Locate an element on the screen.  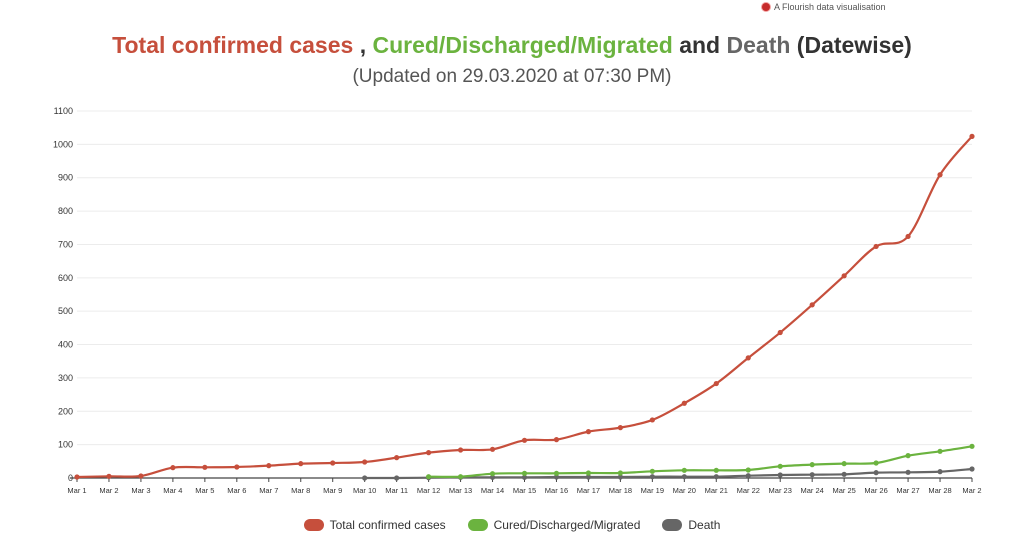
credit-text: A Flourish data visualisation is located at coordinates (830, 7).